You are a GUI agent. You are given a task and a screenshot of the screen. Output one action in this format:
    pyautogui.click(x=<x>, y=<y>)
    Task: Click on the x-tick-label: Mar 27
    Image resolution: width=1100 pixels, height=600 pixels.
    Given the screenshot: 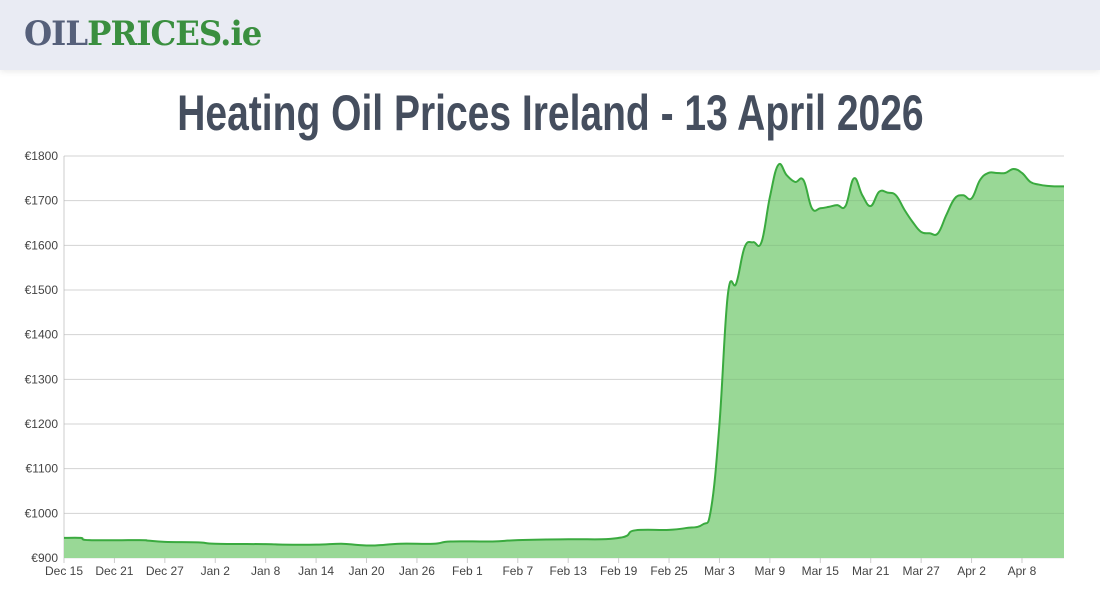 What is the action you would take?
    pyautogui.click(x=921, y=571)
    